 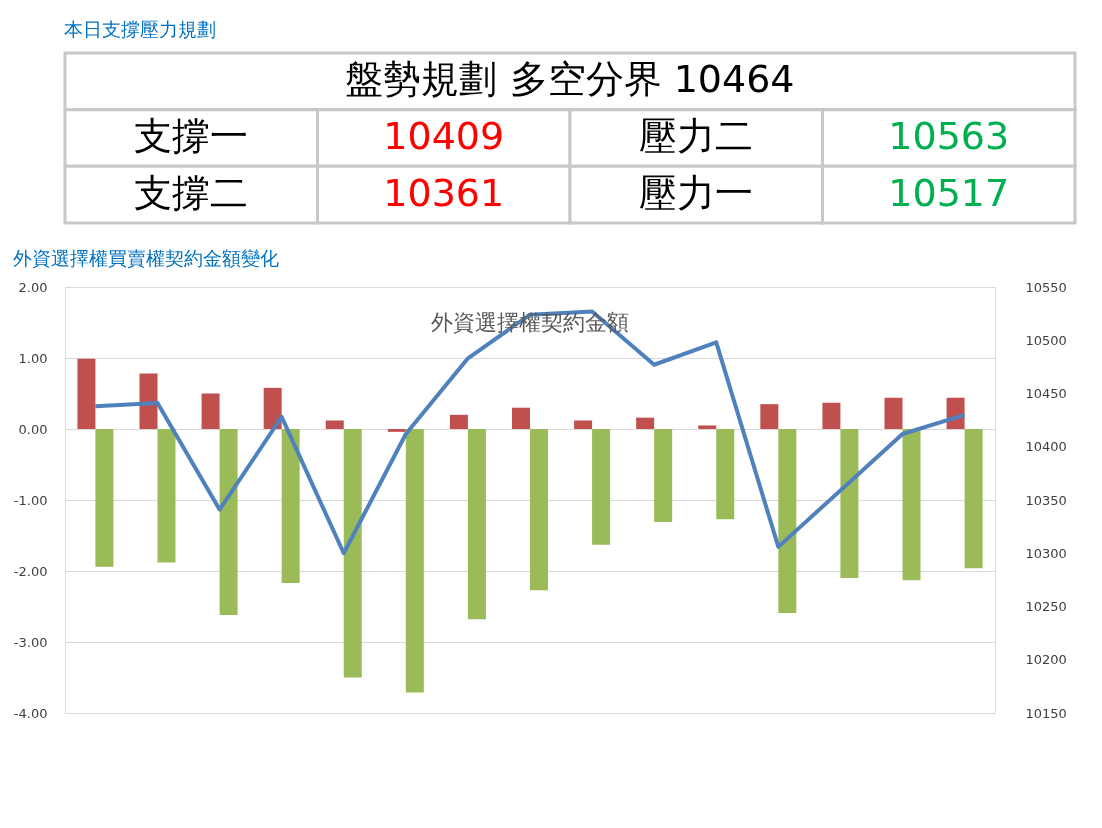 I want to click on chart-title: 外資選擇權買賣權契約金額變化, so click(x=146, y=258).